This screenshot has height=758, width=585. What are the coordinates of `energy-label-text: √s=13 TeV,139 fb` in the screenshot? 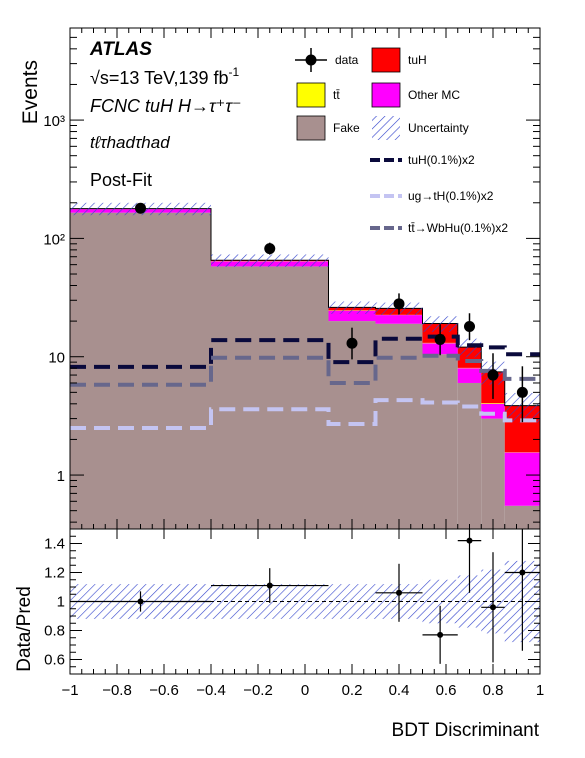 It's located at (159, 78).